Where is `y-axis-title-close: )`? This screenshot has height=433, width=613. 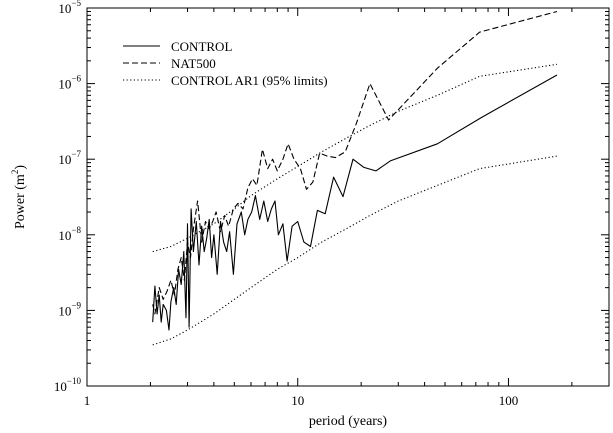
y-axis-title-close: ) is located at coordinates (20, 167).